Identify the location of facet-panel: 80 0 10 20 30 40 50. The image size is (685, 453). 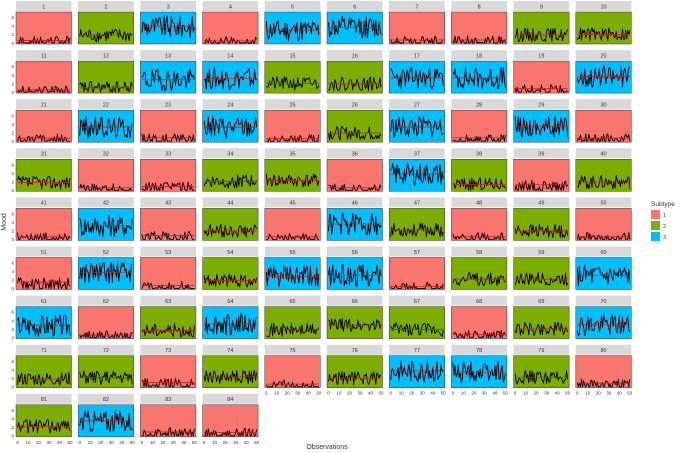
(604, 370).